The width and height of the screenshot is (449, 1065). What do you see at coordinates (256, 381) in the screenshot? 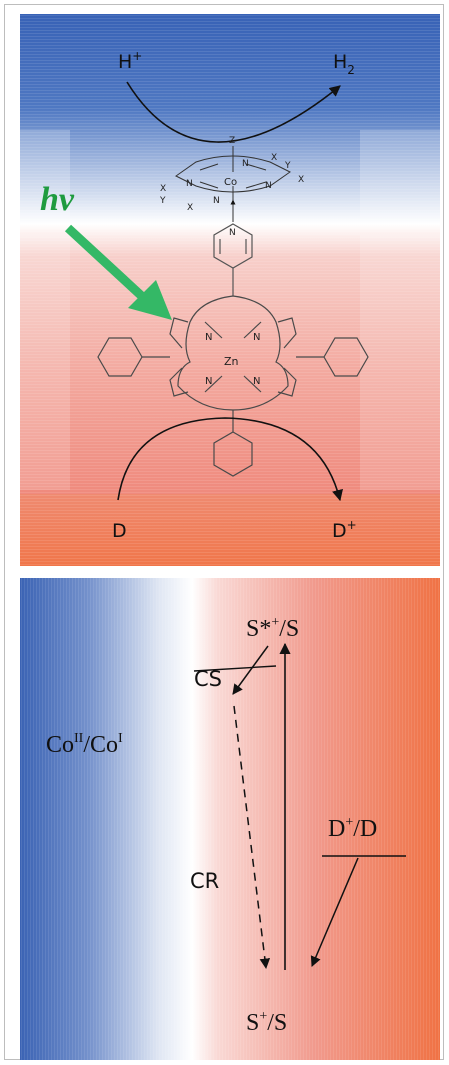
I see `porphyrin-n-label-4: N` at bounding box center [256, 381].